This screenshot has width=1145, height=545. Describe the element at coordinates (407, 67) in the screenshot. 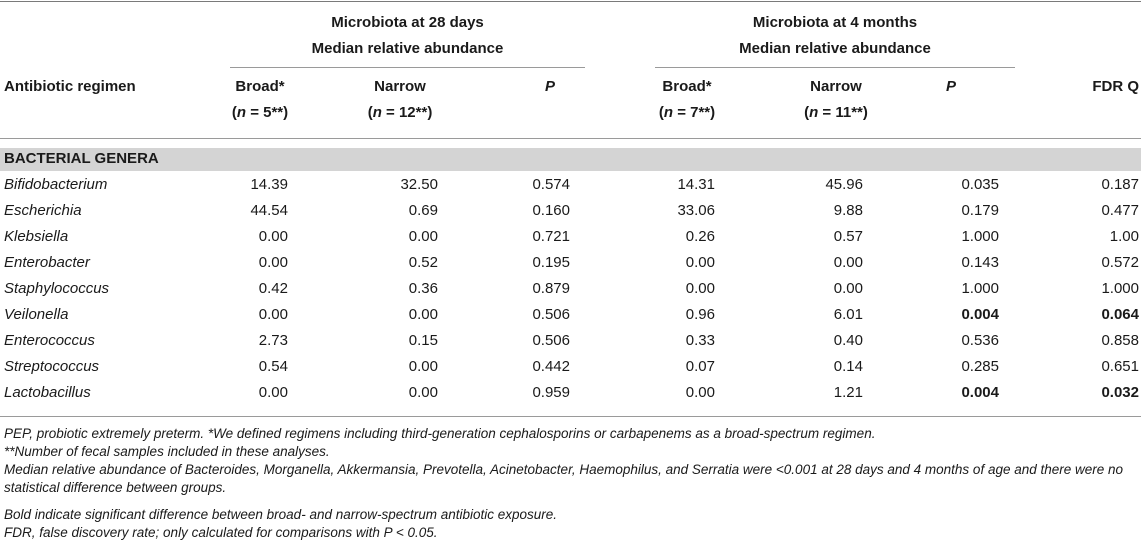

I see `group-rule-28-days` at that location.